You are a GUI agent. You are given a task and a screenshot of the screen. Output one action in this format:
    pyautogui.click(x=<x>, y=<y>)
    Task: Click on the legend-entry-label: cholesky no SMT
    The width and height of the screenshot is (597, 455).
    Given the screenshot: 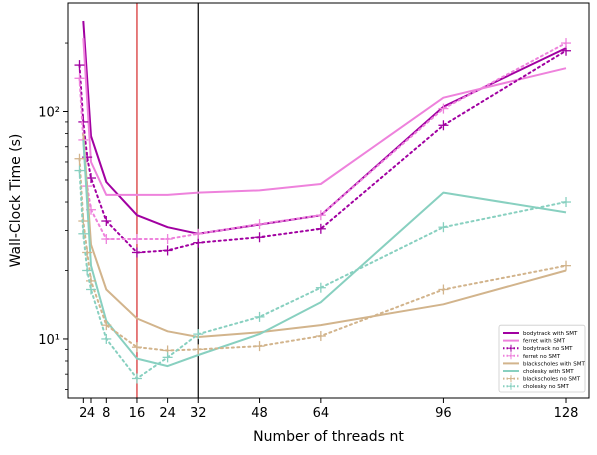 What is the action you would take?
    pyautogui.click(x=546, y=387)
    